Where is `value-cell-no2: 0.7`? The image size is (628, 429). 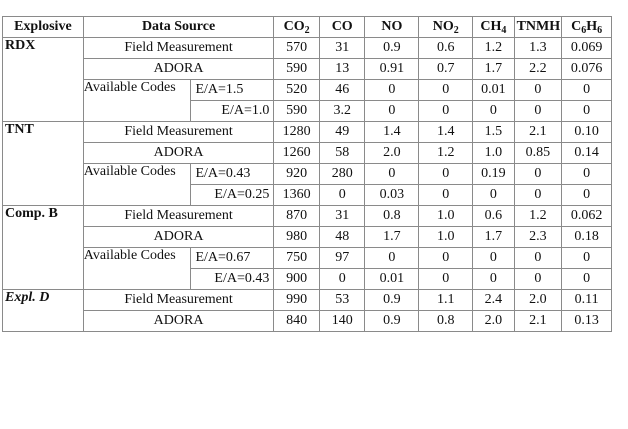
value-cell-no2: 0.7 is located at coordinates (446, 69).